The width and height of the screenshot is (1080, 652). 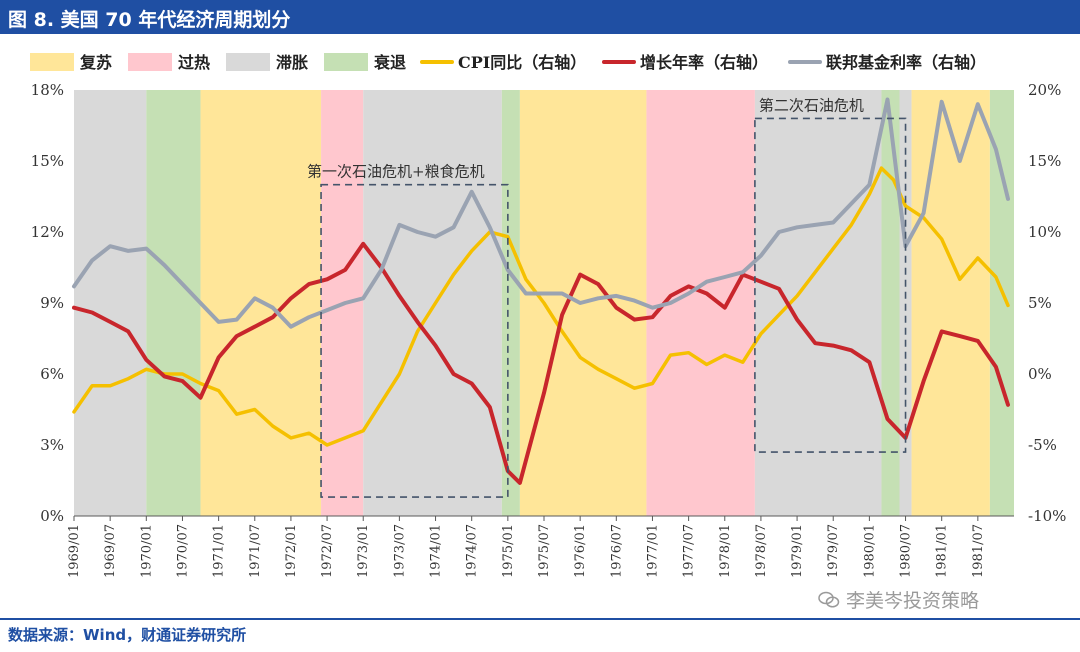 What do you see at coordinates (544, 551) in the screenshot?
I see `x-tick-label: 1975/07` at bounding box center [544, 551].